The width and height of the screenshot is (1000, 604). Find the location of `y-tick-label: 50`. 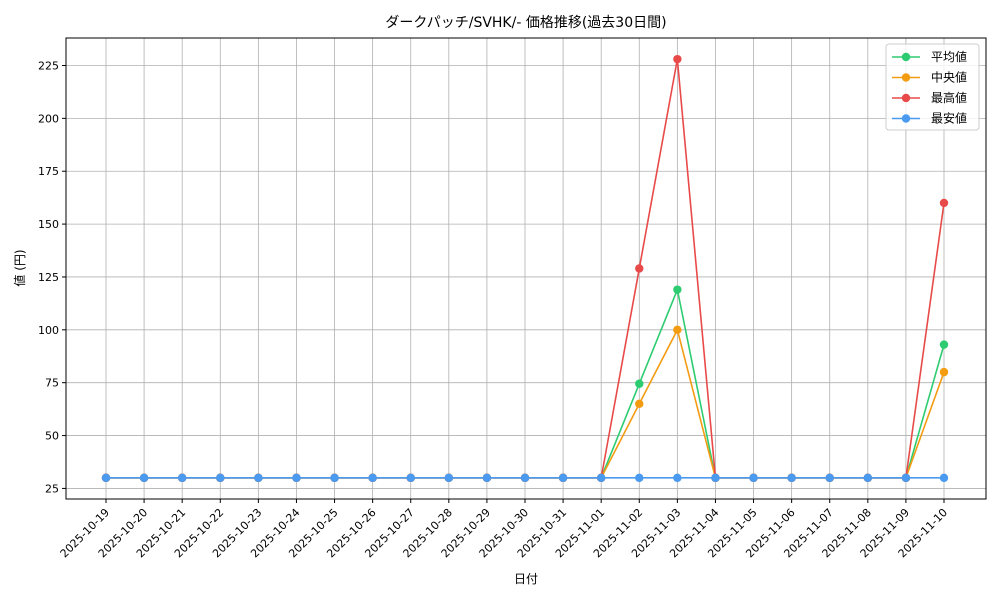

y-tick-label: 50 is located at coordinates (52, 436).